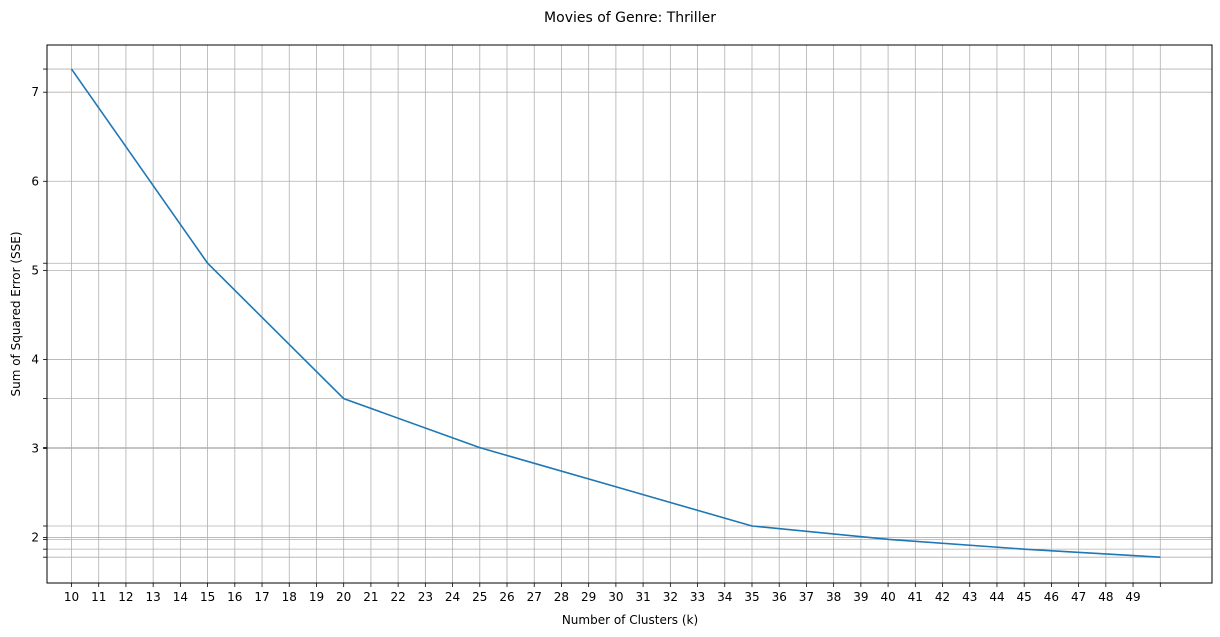 The height and width of the screenshot is (637, 1220). Describe the element at coordinates (180, 597) in the screenshot. I see `x-tick-label: 14` at that location.